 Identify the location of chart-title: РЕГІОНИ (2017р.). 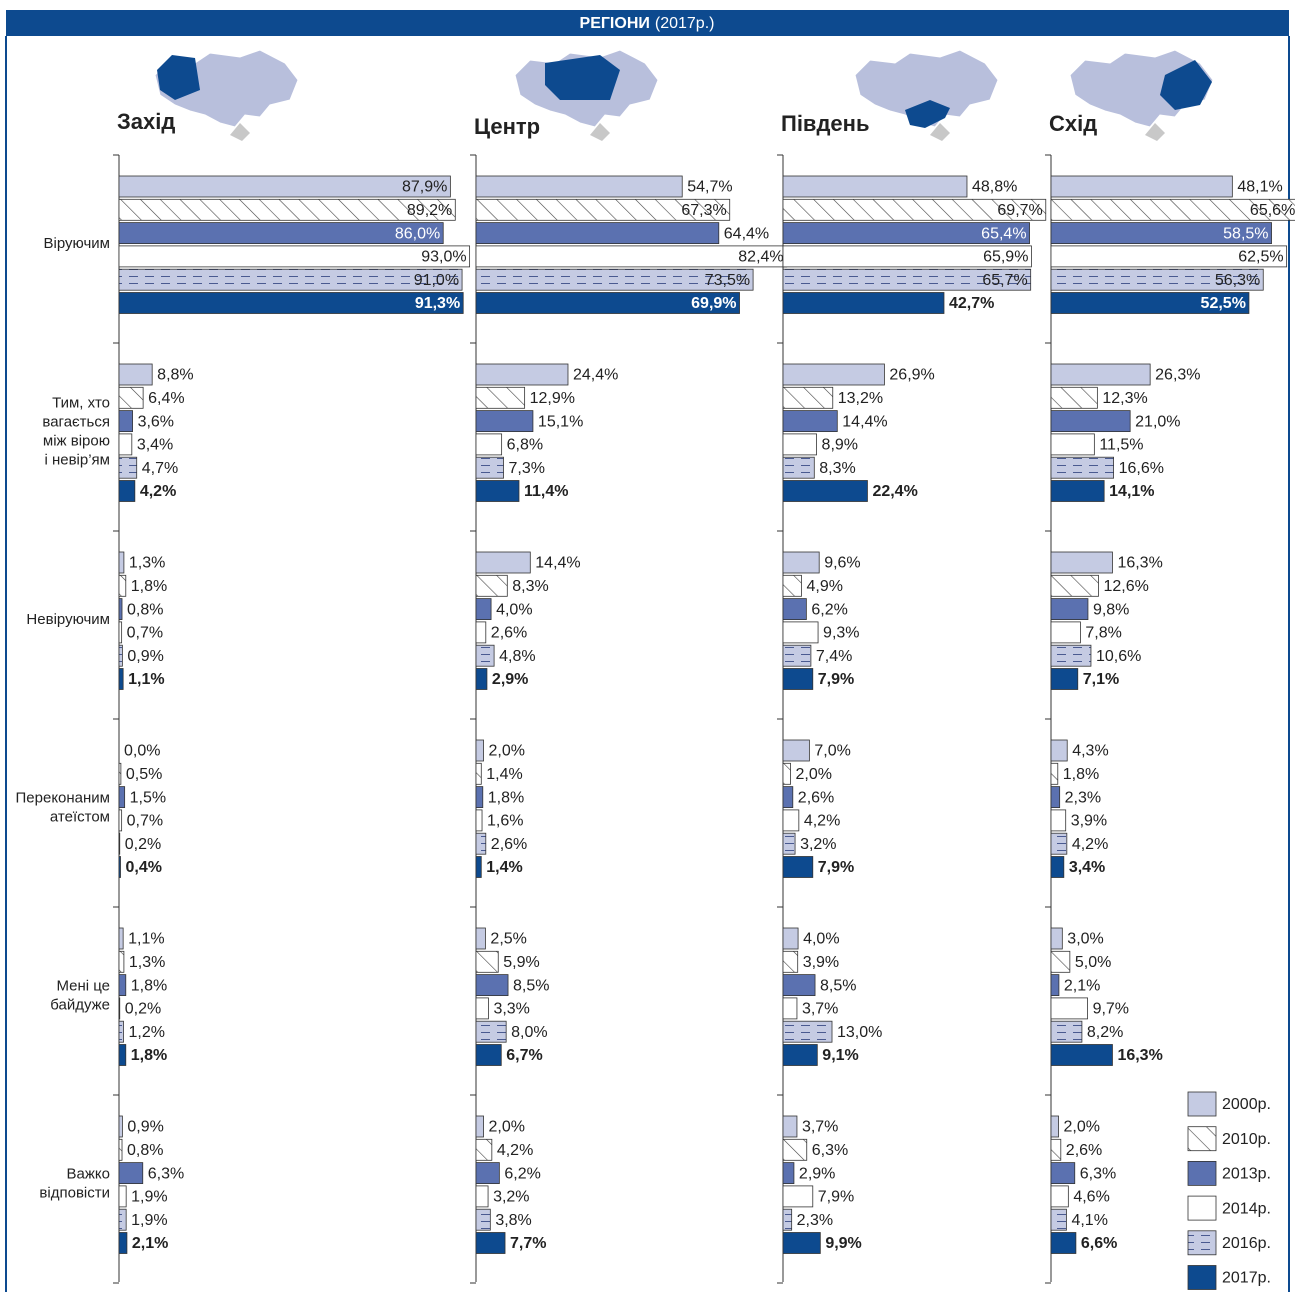
(647, 23).